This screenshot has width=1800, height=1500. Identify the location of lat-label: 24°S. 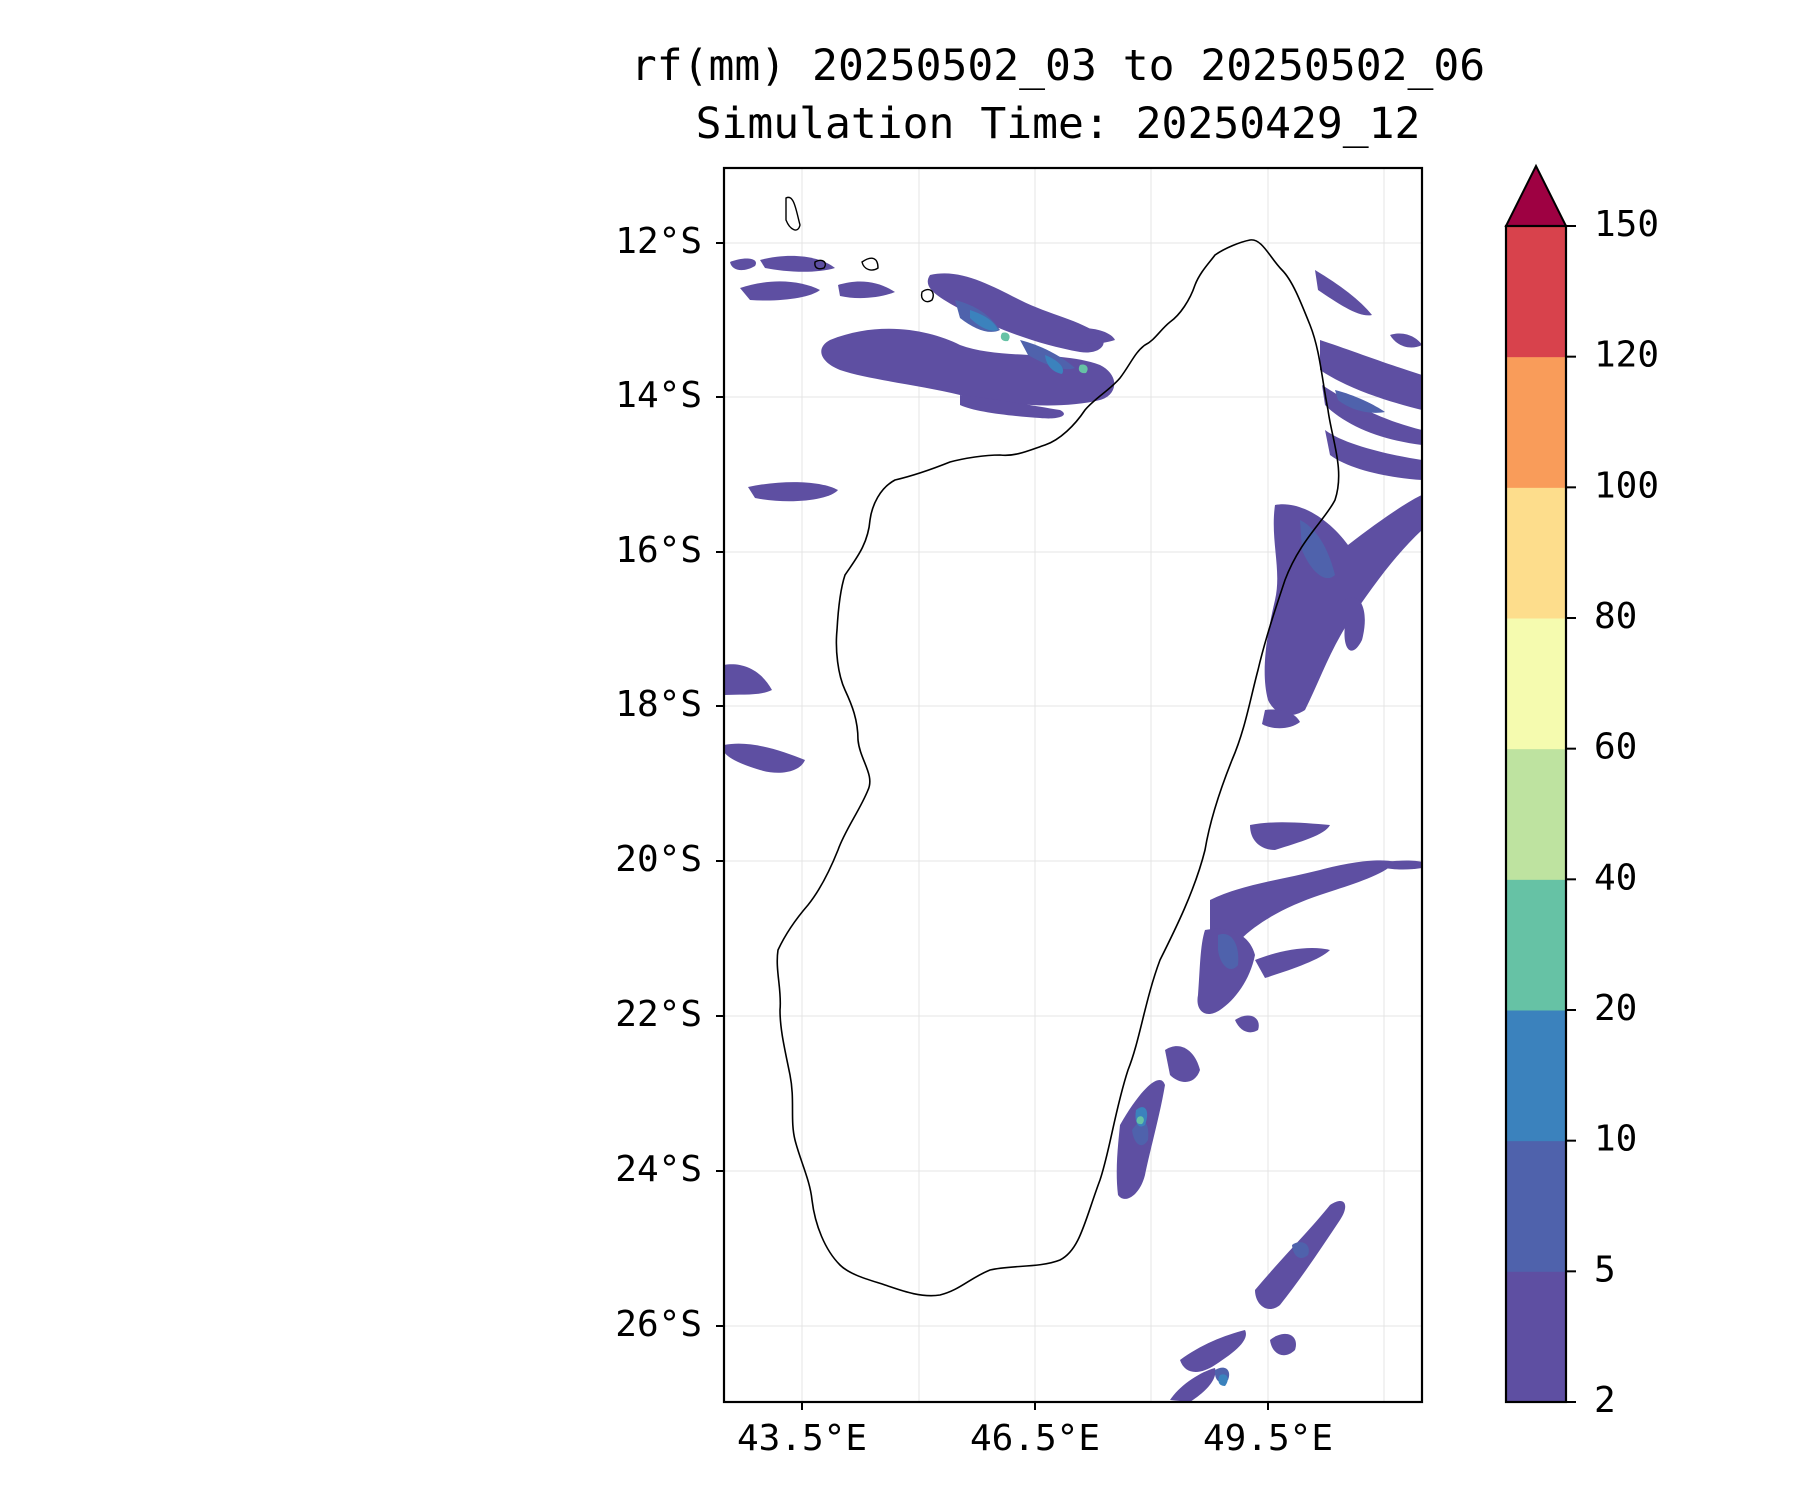
(658, 1169).